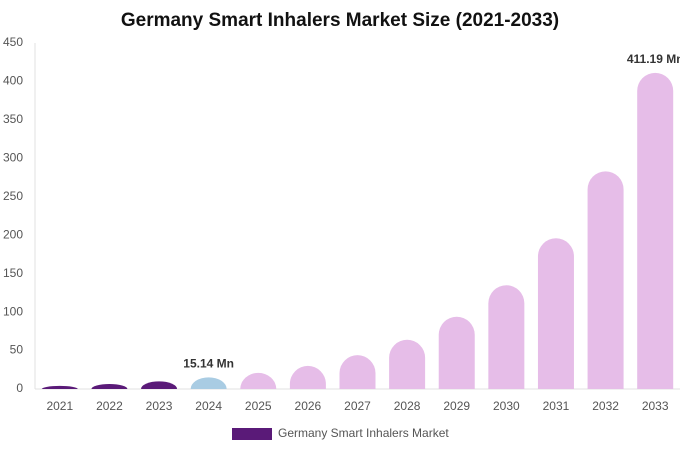  I want to click on y-tick-label: 400, so click(13, 81).